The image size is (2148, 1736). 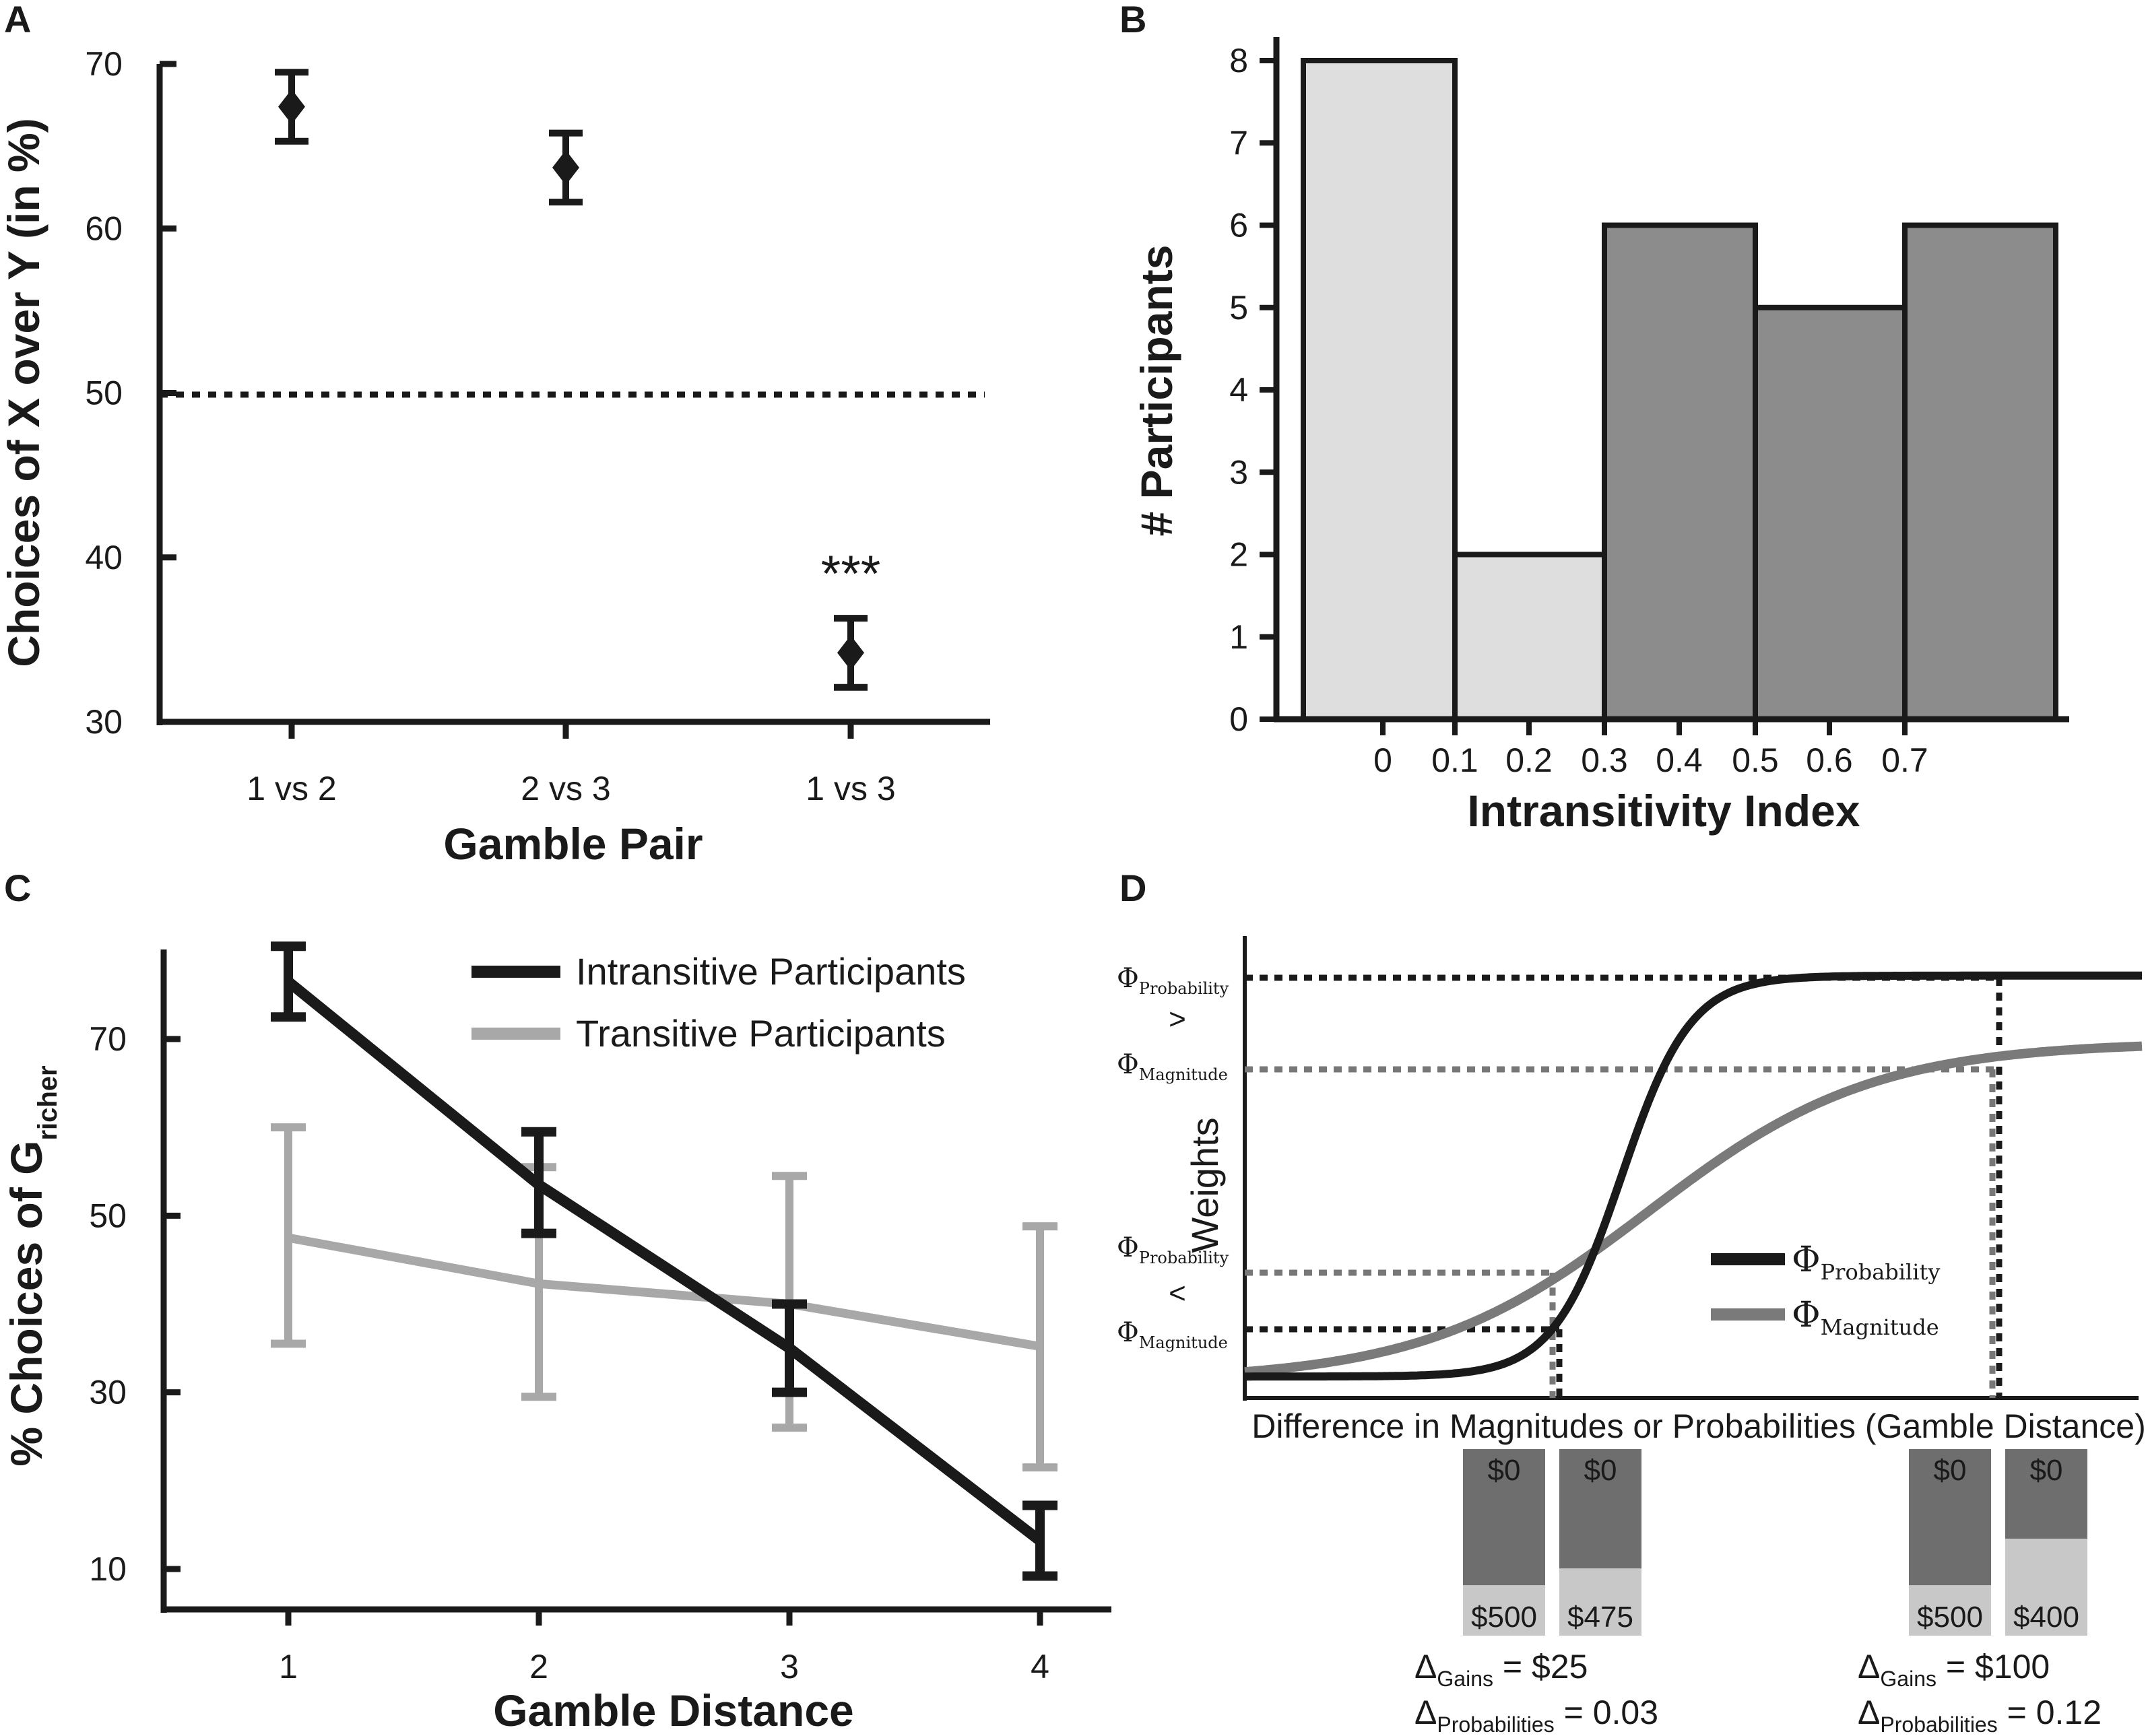 I want to click on label-phi-magnitude-bottom: ΦMagnitude, so click(x=1172, y=1334).